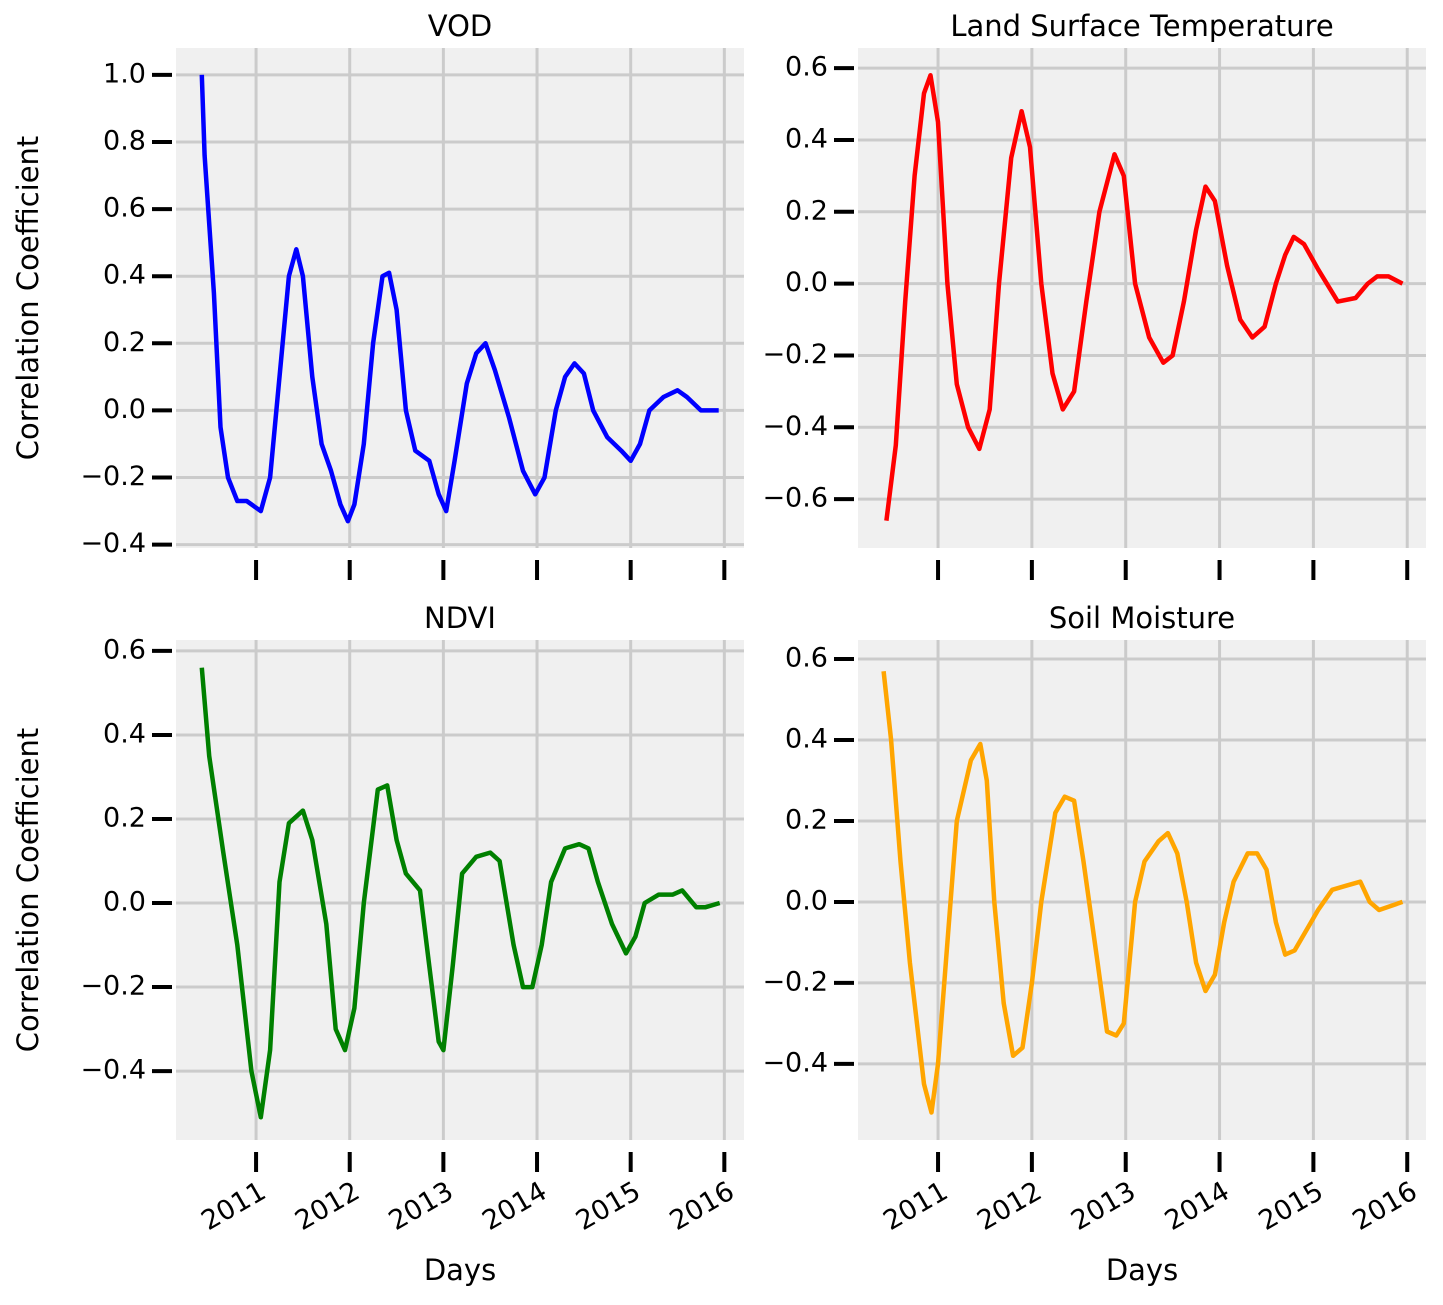 The image size is (1443, 1305). Describe the element at coordinates (124, 140) in the screenshot. I see `y-tick-label: 0.8` at that location.